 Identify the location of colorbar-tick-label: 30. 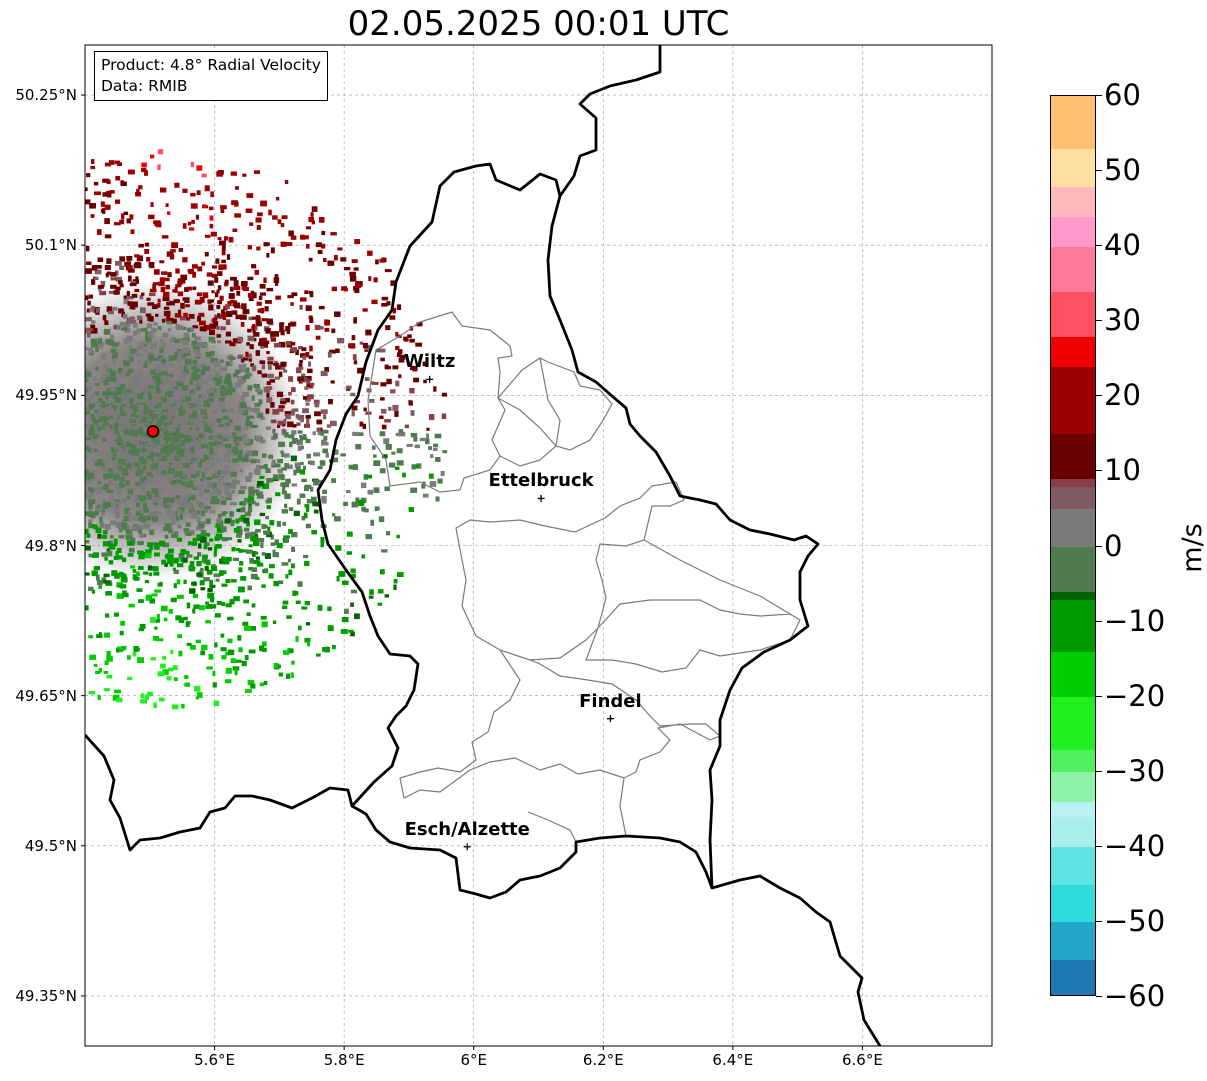
(1122, 320).